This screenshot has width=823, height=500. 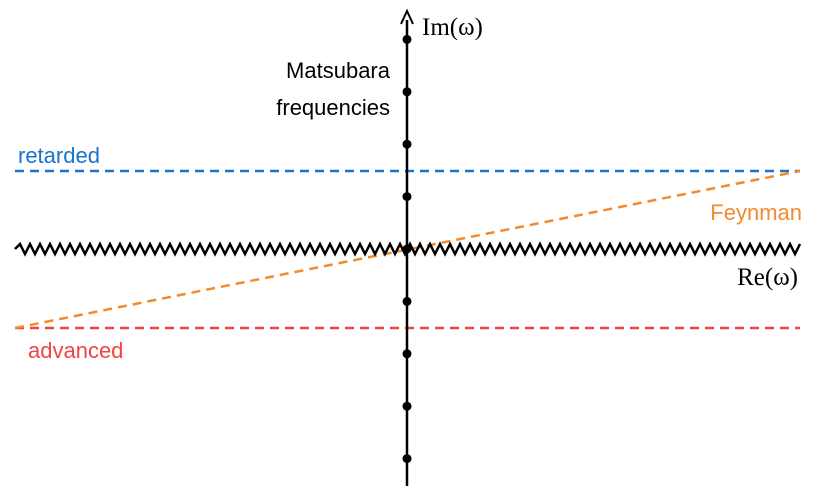 What do you see at coordinates (452, 27) in the screenshot?
I see `im-axis-label: Im(ω)` at bounding box center [452, 27].